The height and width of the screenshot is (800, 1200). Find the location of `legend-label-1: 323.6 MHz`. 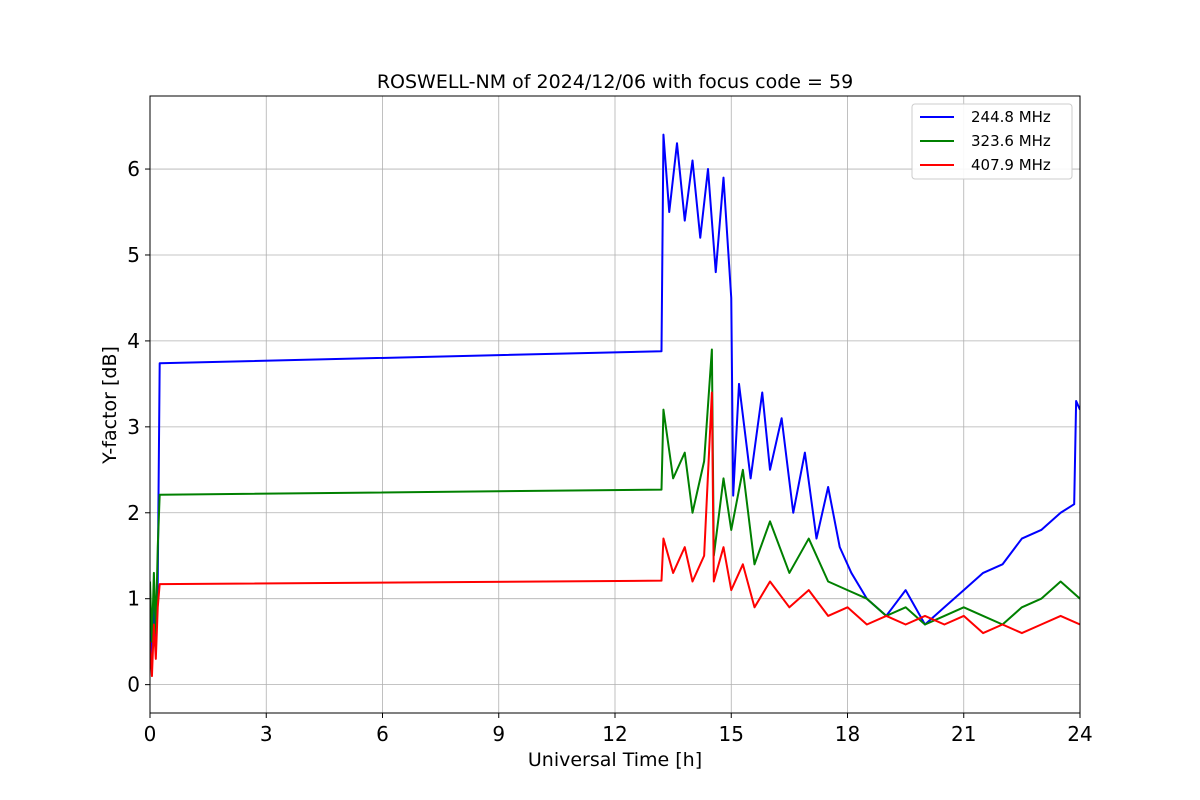

legend-label-1: 323.6 MHz is located at coordinates (1011, 141).